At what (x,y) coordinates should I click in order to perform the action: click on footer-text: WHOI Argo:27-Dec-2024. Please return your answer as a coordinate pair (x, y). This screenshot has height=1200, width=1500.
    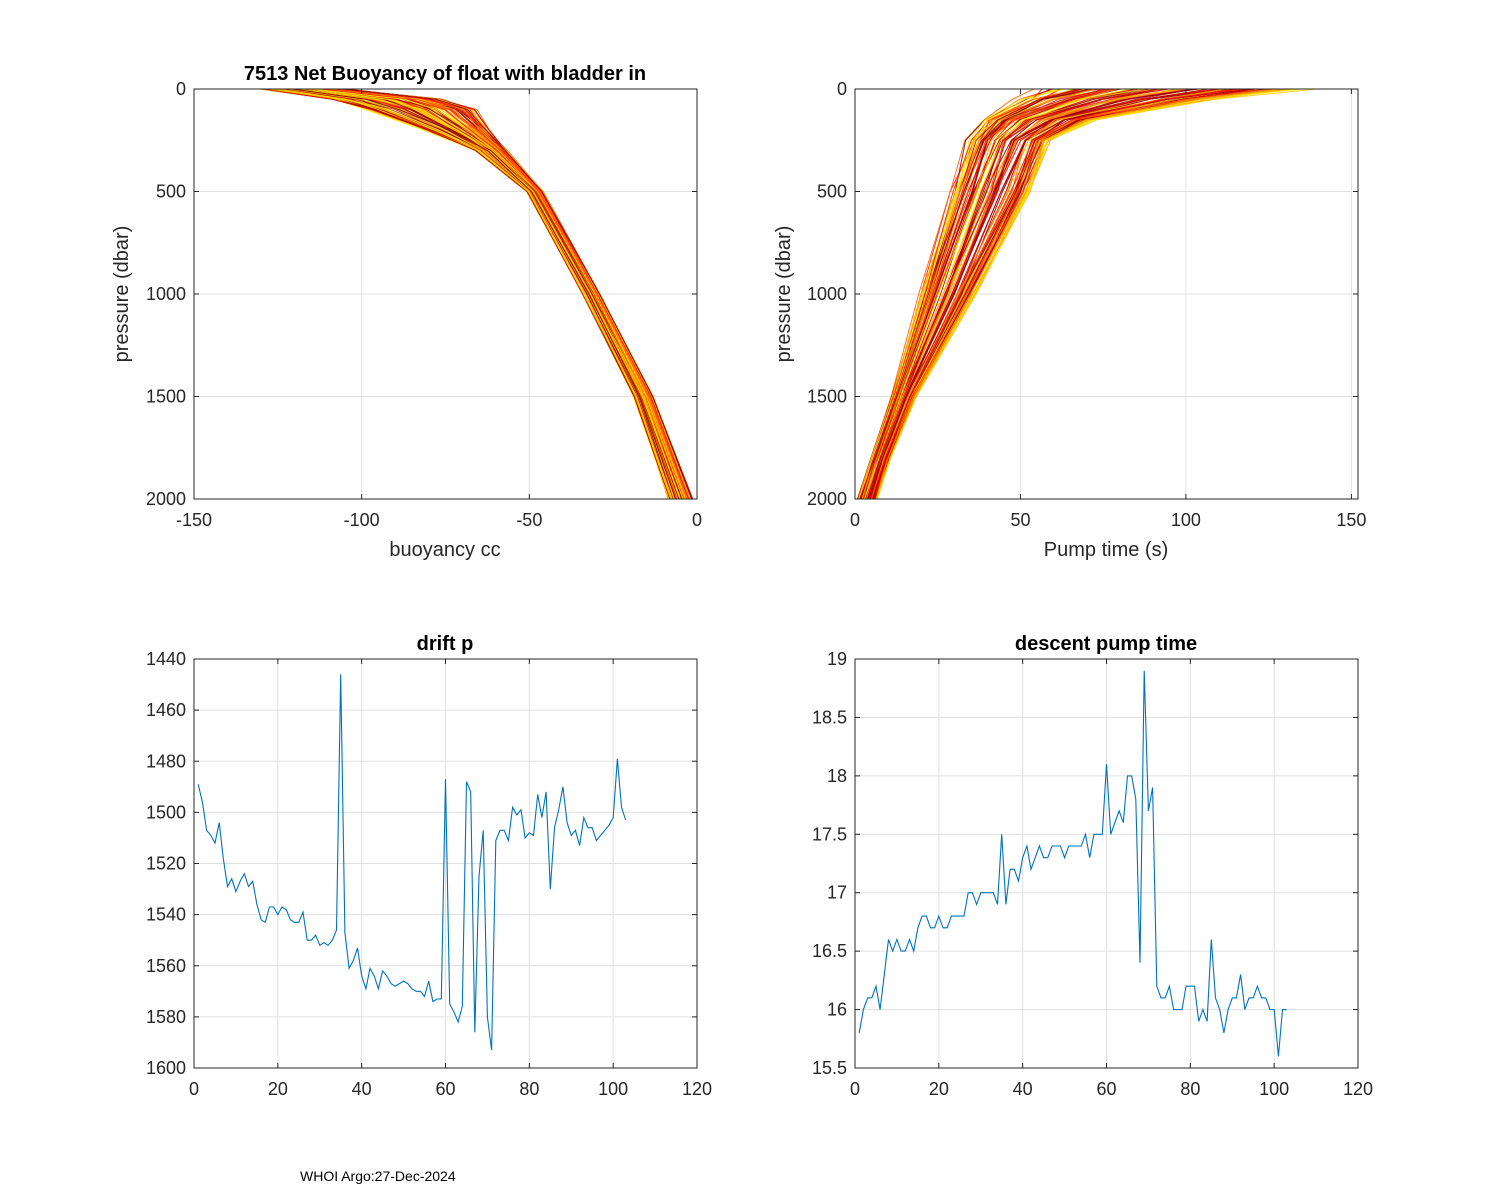
    Looking at the image, I should click on (378, 1176).